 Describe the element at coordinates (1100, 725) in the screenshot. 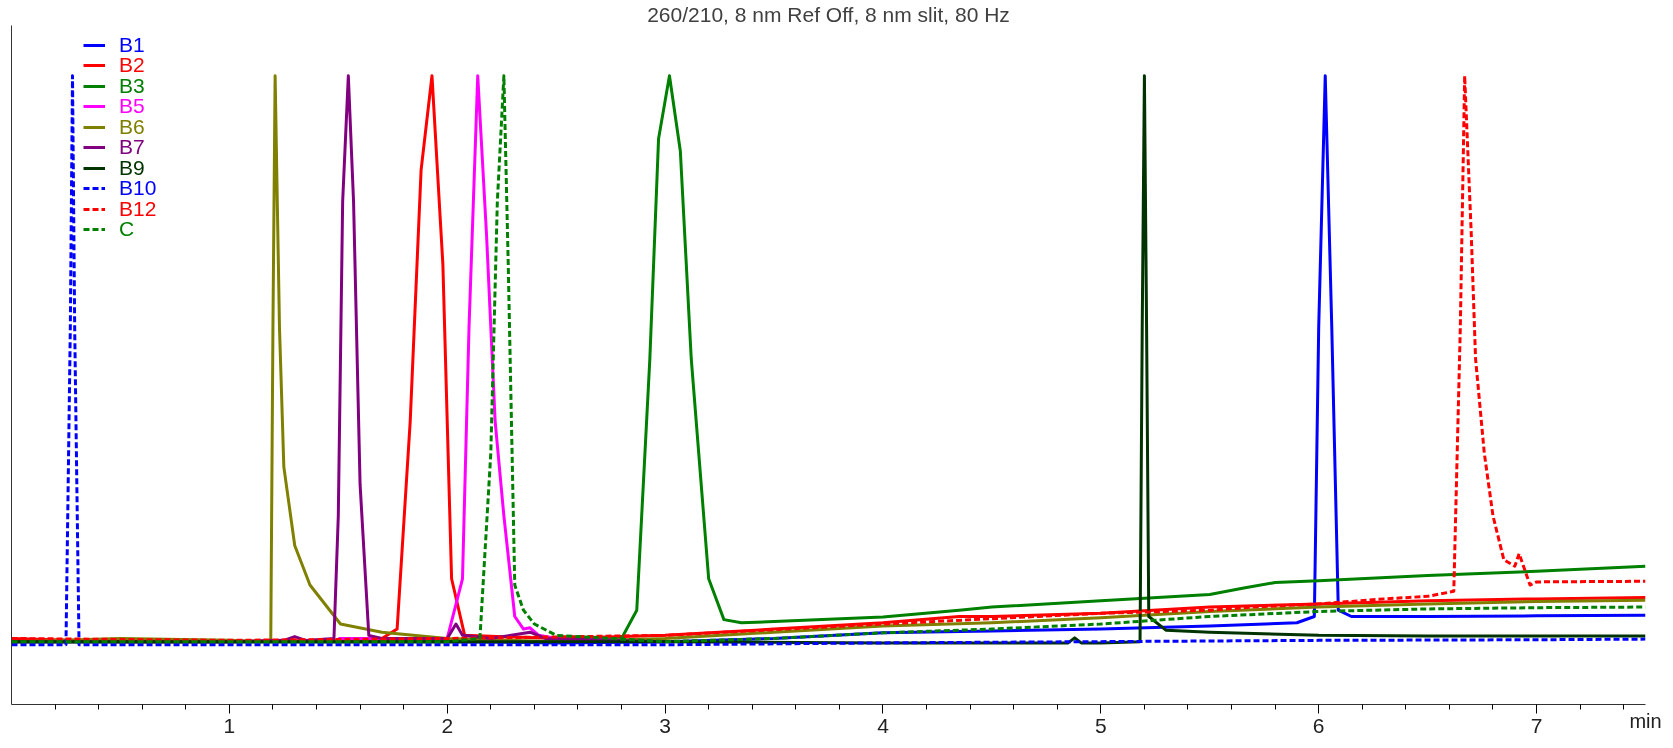

I see `x-tick-label: 5` at that location.